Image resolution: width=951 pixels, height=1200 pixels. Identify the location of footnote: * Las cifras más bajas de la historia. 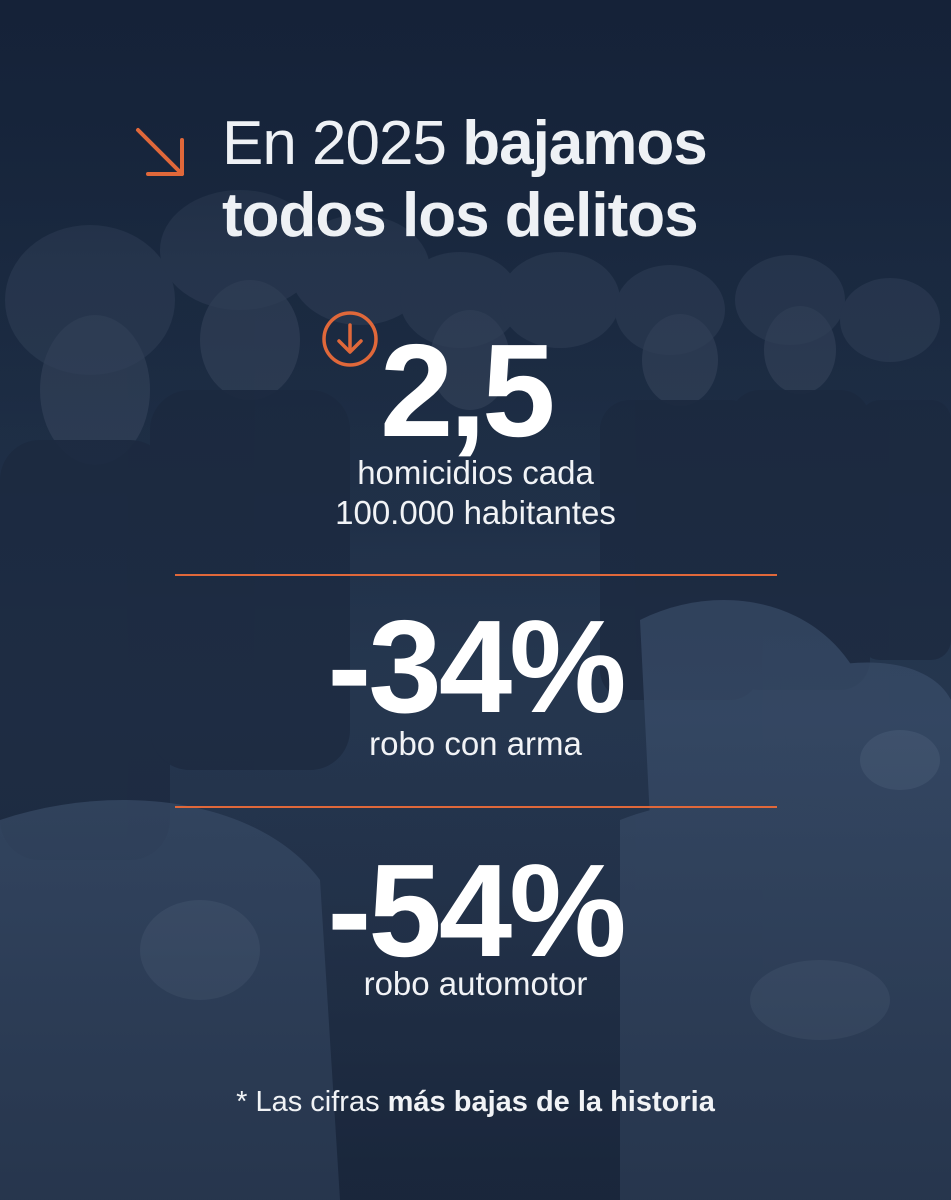
(475, 1102).